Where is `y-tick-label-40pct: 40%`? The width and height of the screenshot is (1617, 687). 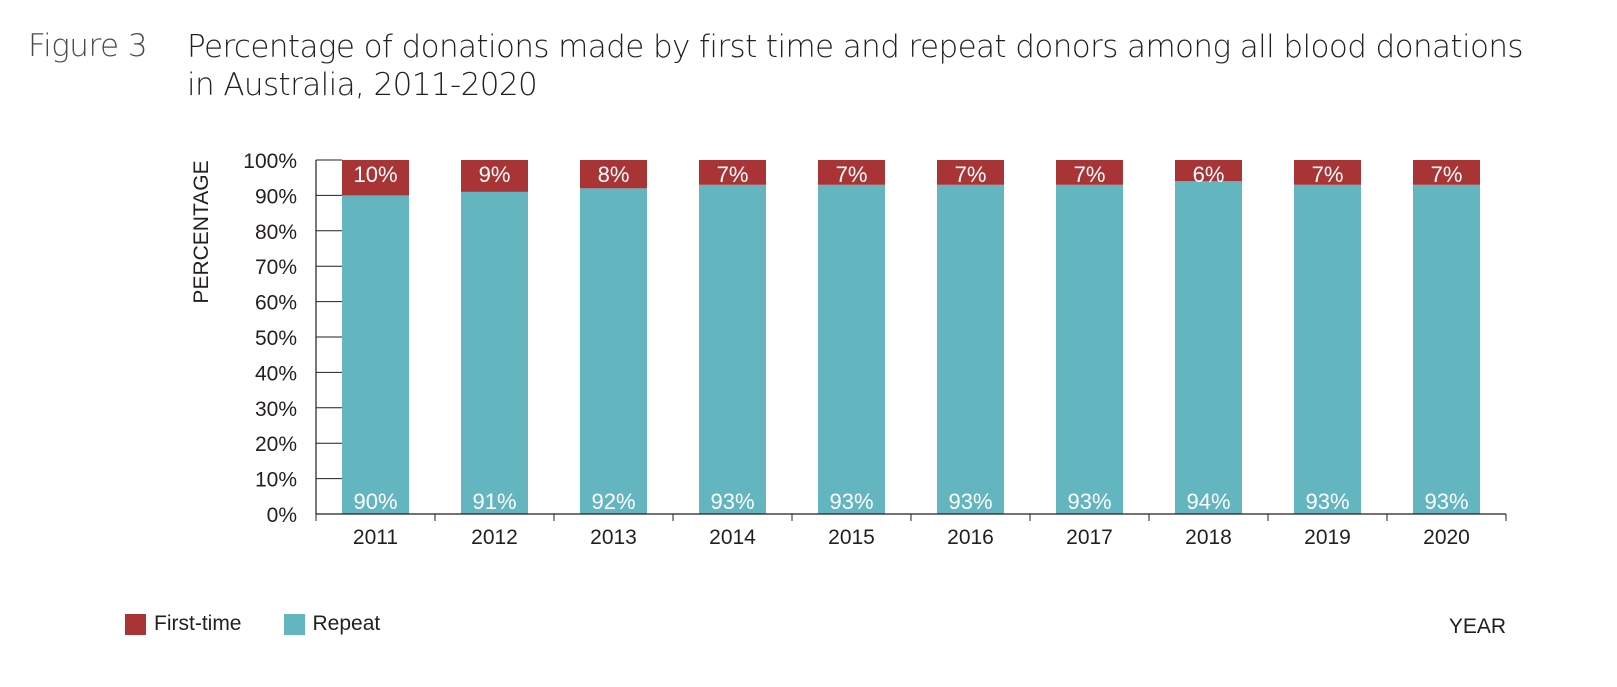
y-tick-label-40pct: 40% is located at coordinates (276, 373).